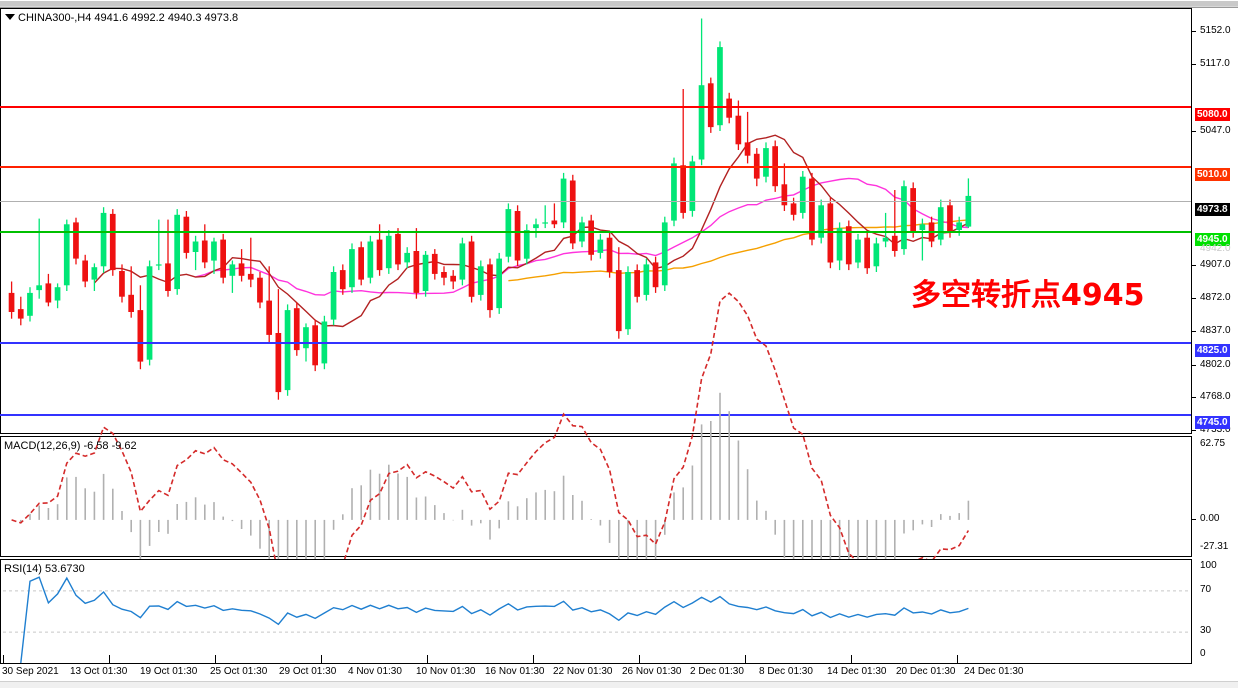  What do you see at coordinates (1215, 397) in the screenshot?
I see `price-tick-label: 4768.0` at bounding box center [1215, 397].